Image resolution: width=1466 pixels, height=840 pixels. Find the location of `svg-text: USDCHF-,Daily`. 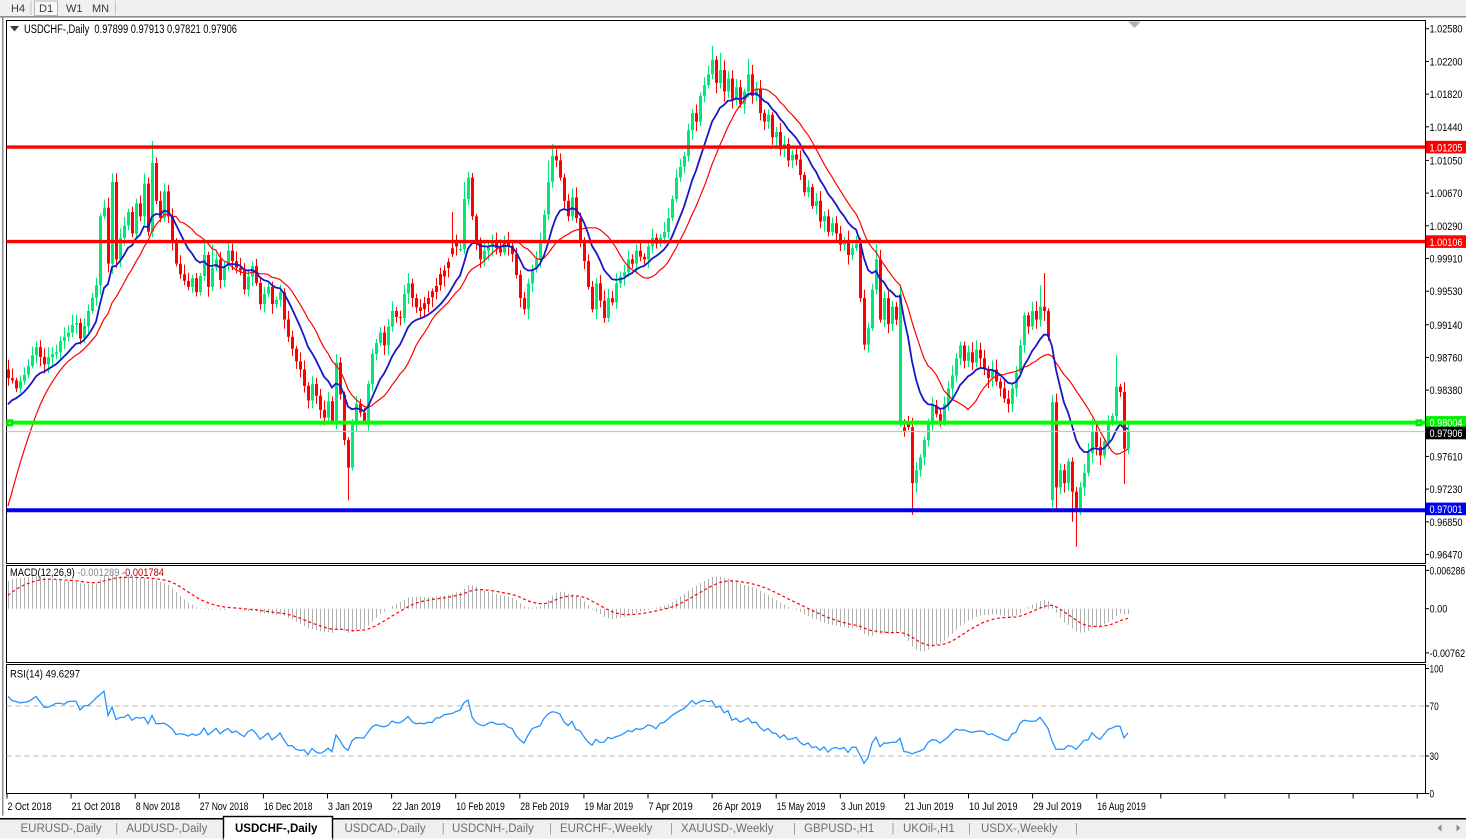

svg-text: USDCHF-,Daily is located at coordinates (276, 829).